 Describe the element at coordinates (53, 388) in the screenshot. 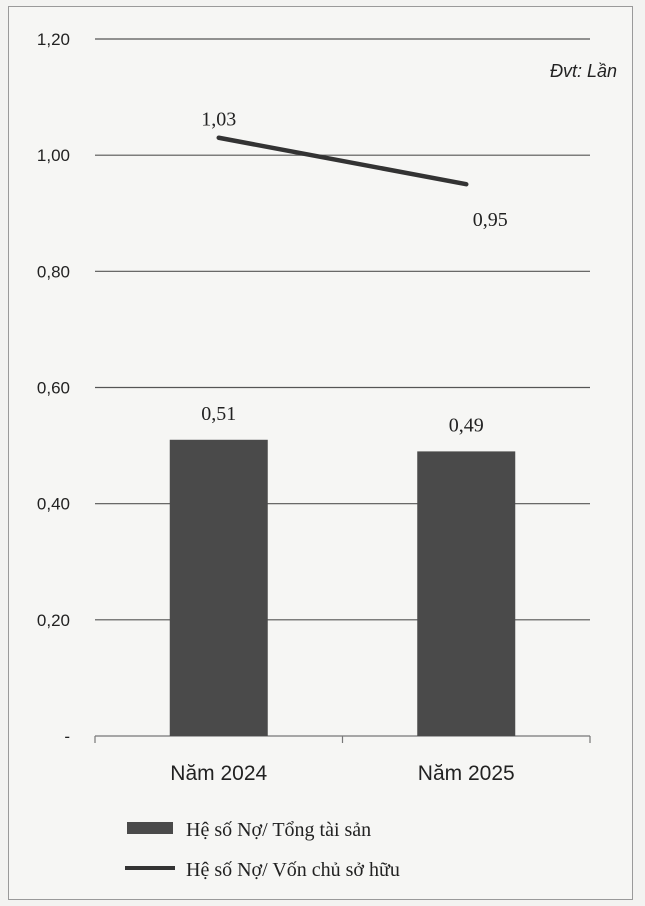

I see `y-tick-label: 0,60` at that location.